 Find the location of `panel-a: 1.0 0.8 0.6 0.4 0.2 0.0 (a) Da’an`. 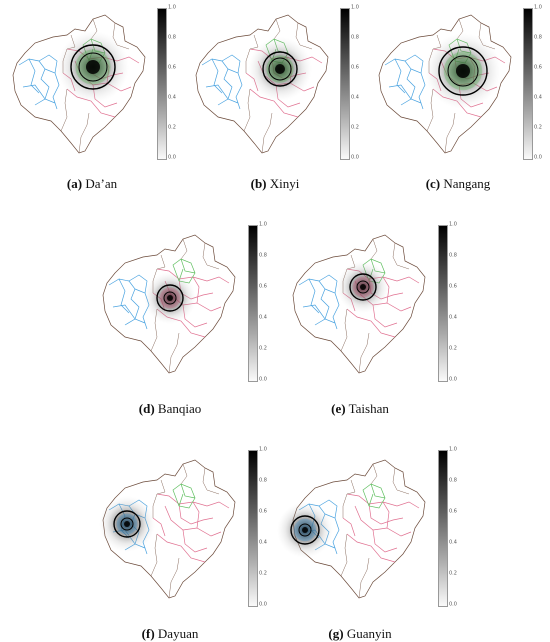

panel-a: 1.0 0.8 0.6 0.4 0.2 0.0 (a) Da’an is located at coordinates (91, 97).